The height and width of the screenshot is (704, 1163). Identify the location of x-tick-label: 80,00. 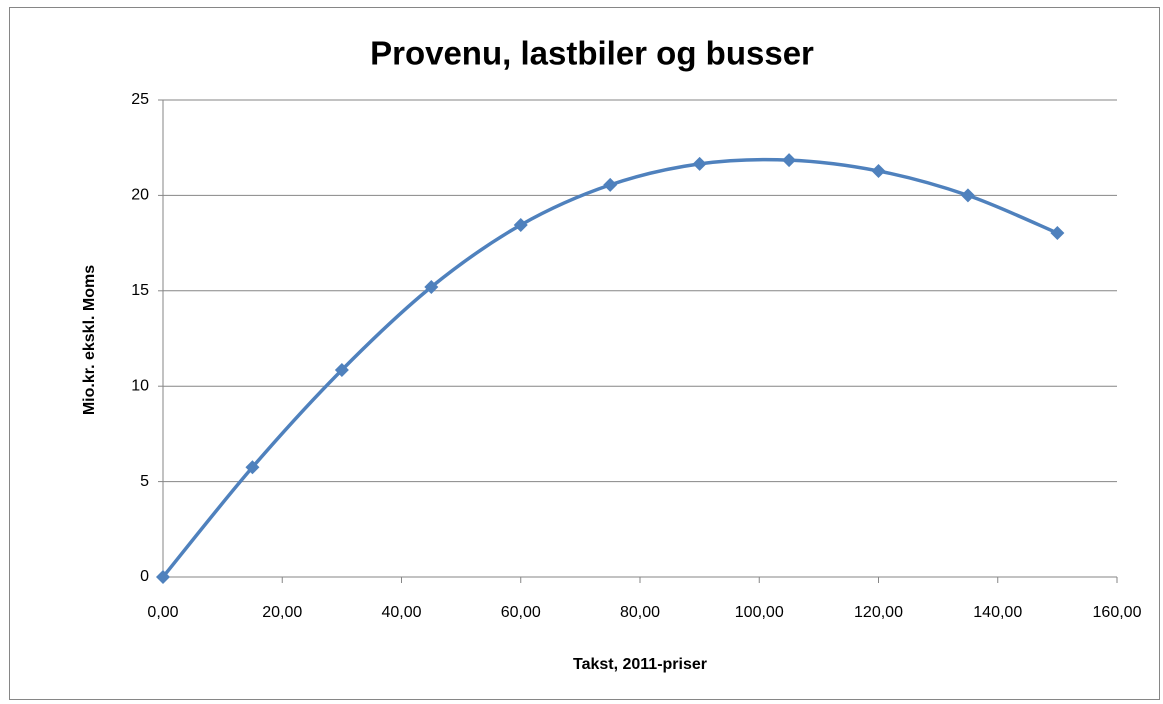
(640, 612).